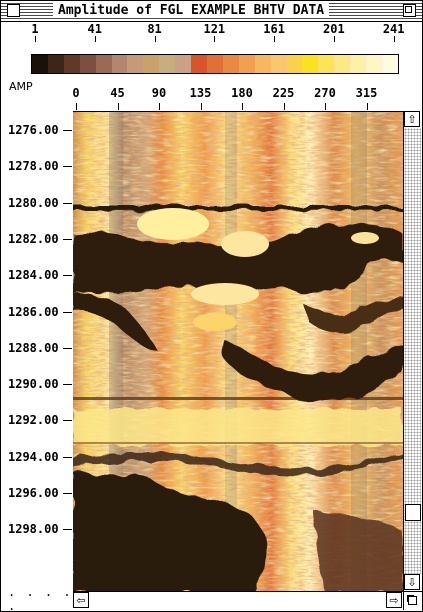 The height and width of the screenshot is (612, 423). I want to click on azimuth-tick-label: 225, so click(283, 93).